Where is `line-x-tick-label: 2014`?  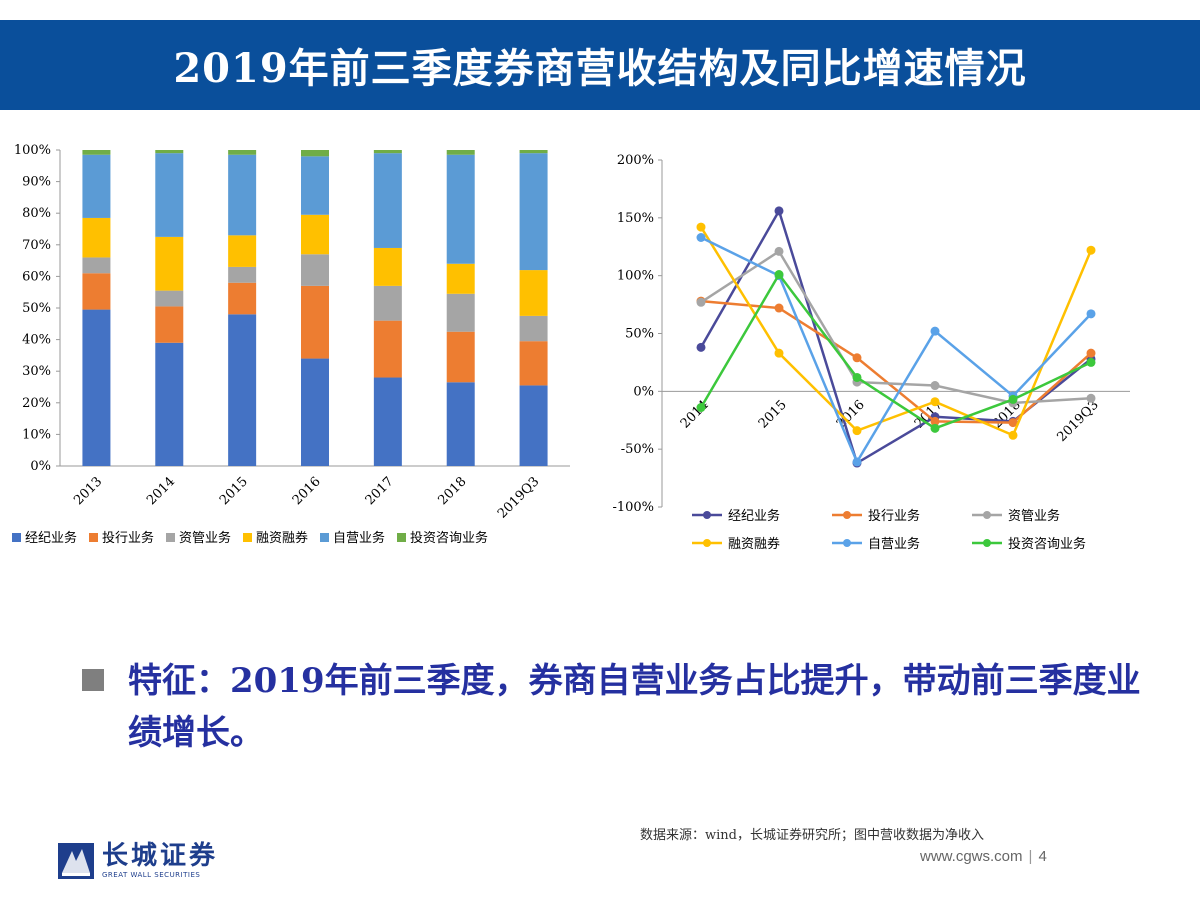
line-x-tick-label: 2014 is located at coordinates (695, 415).